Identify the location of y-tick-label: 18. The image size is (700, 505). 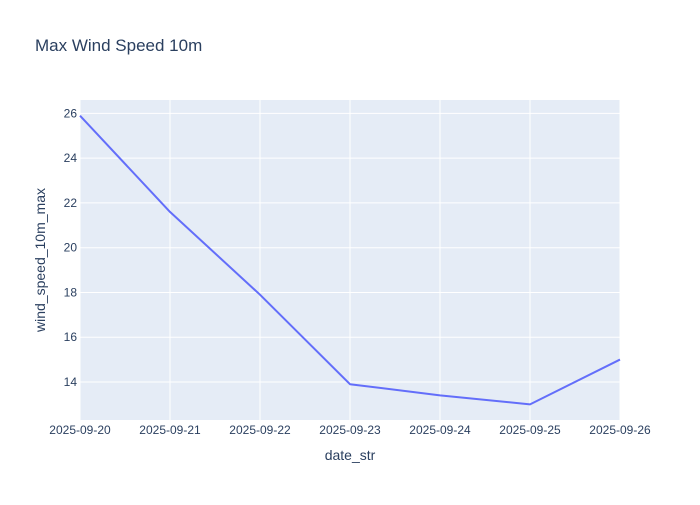
(71, 292).